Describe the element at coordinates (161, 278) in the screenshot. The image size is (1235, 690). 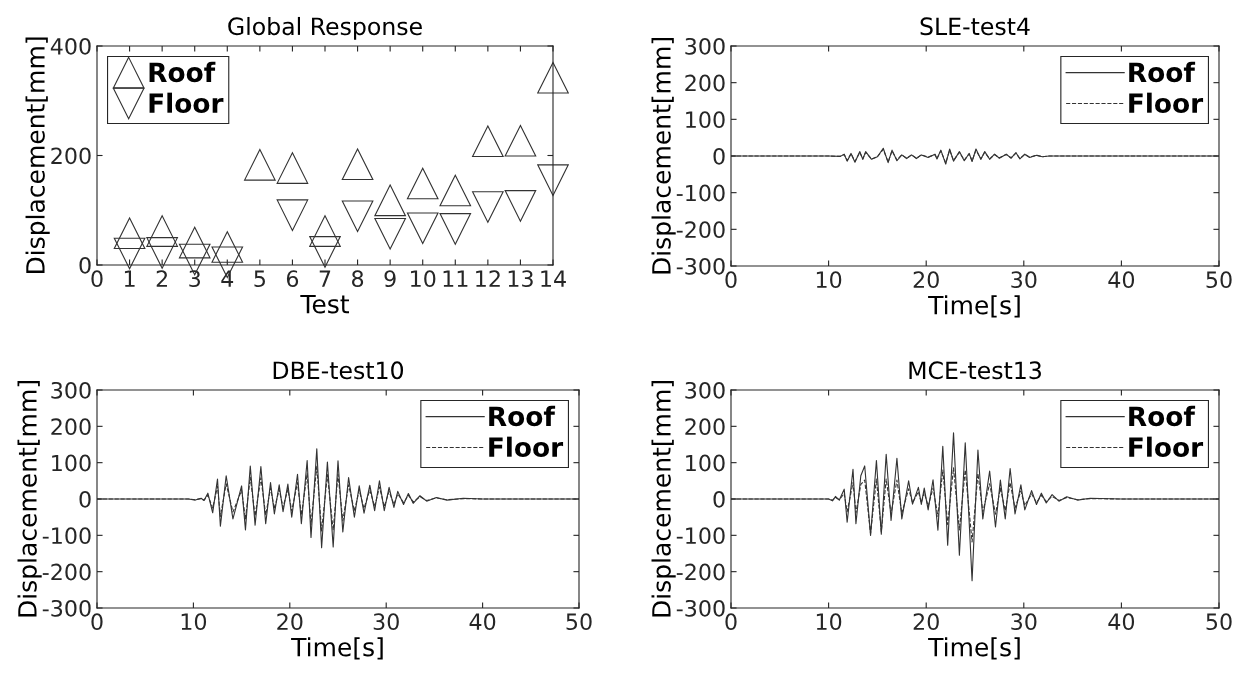
I see `x-tick-label: 2` at that location.